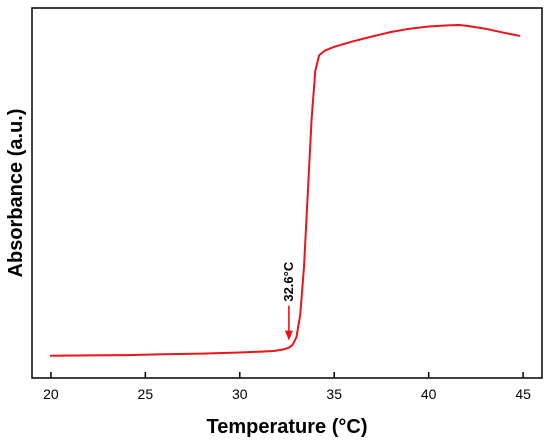 The height and width of the screenshot is (443, 550). What do you see at coordinates (287, 387) in the screenshot?
I see `x-axis-ticks: 20 25 30 35 40 45` at bounding box center [287, 387].